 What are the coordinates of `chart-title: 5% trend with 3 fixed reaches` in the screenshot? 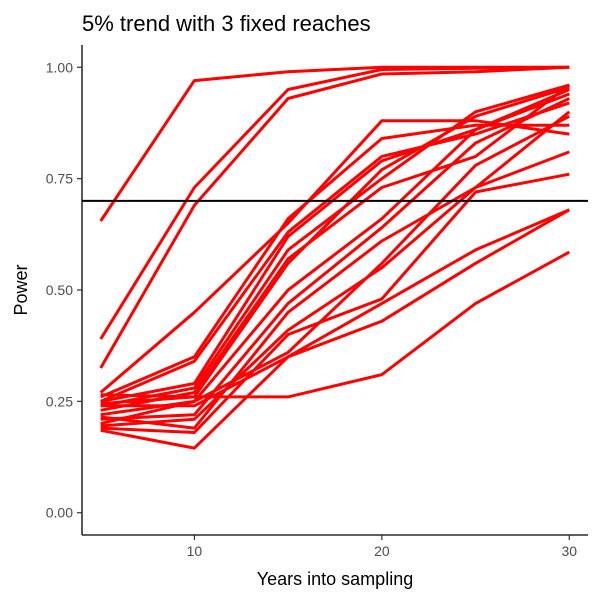 It's located at (226, 23).